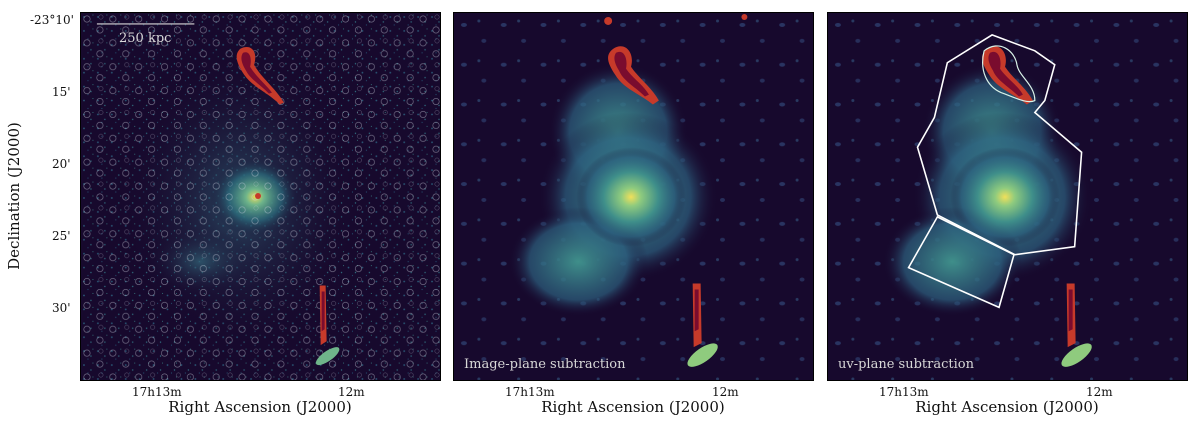 The width and height of the screenshot is (1200, 430). Describe the element at coordinates (145, 38) in the screenshot. I see `scale-bar-label: 250 kpc` at that location.